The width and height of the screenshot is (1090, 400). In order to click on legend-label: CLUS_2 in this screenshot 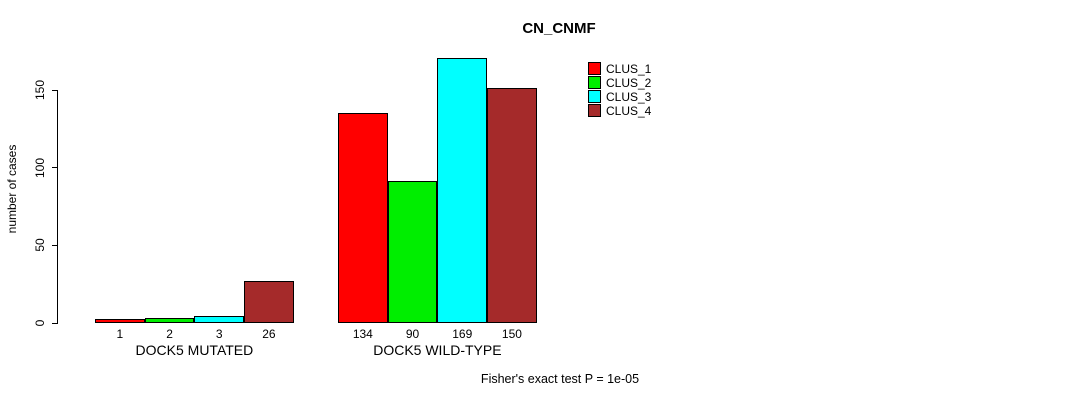, I will do `click(629, 82)`.